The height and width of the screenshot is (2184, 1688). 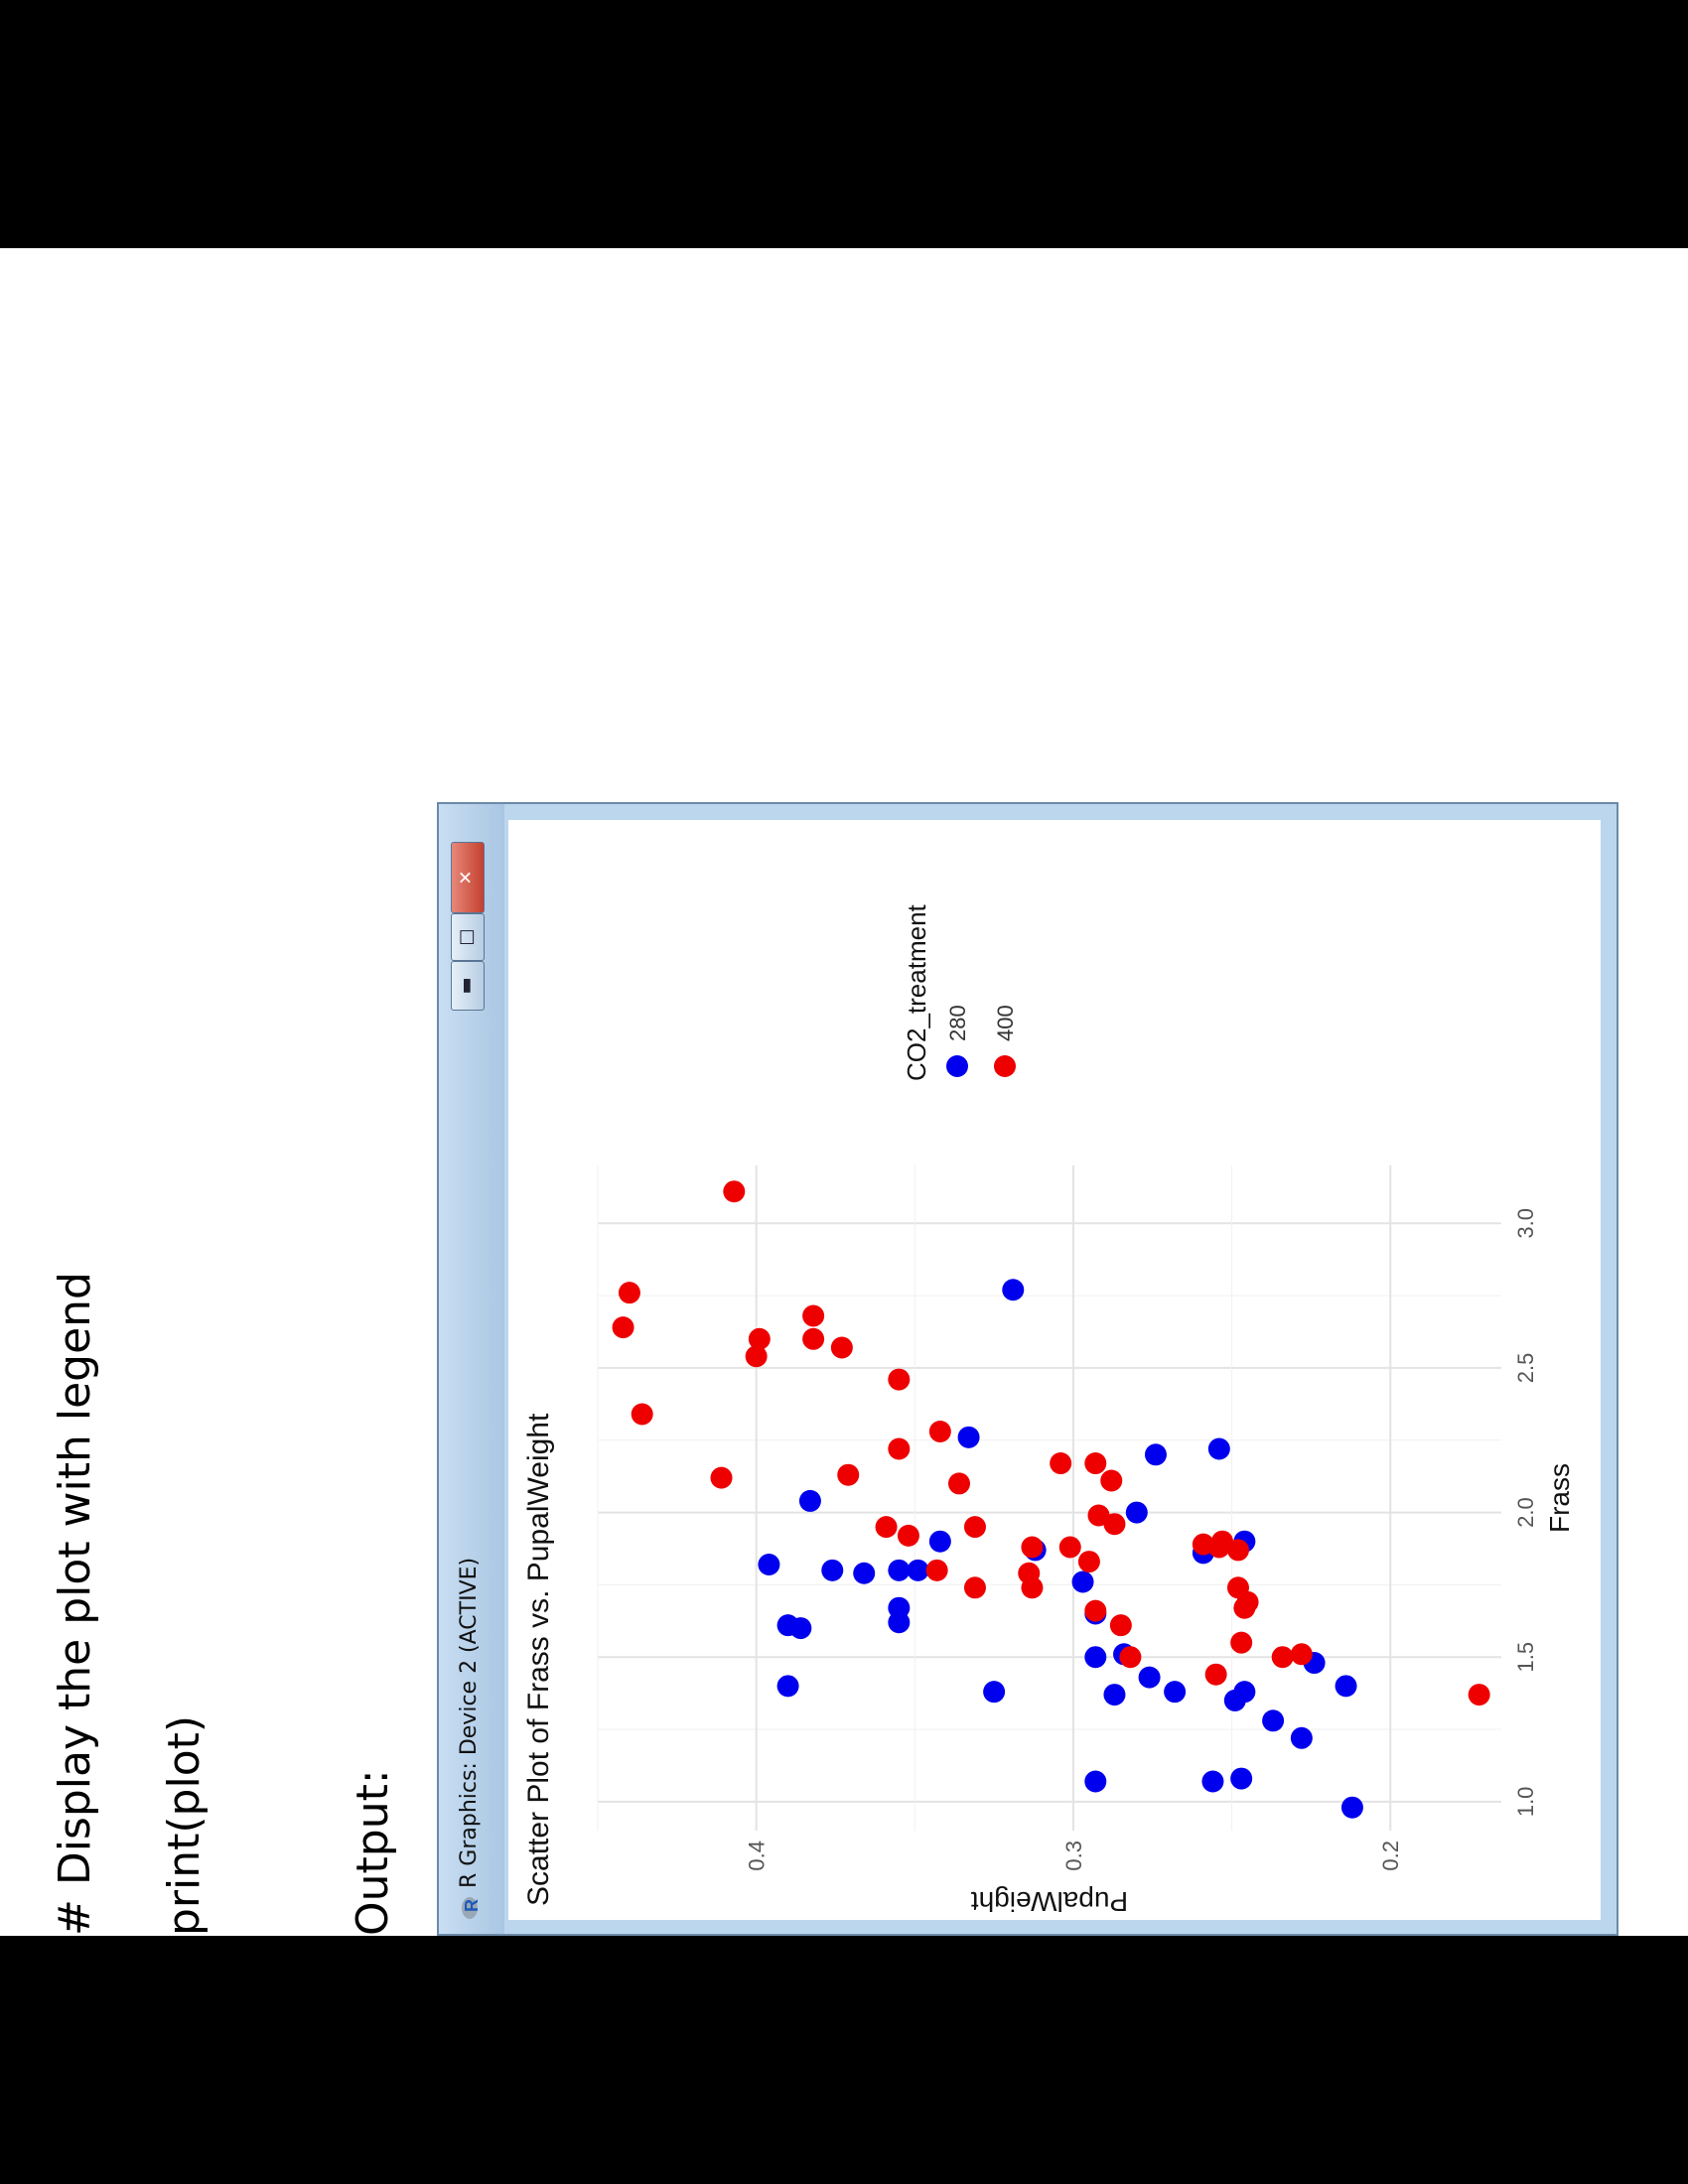 What do you see at coordinates (1525, 1368) in the screenshot?
I see `x-tick-label: 2.5` at bounding box center [1525, 1368].